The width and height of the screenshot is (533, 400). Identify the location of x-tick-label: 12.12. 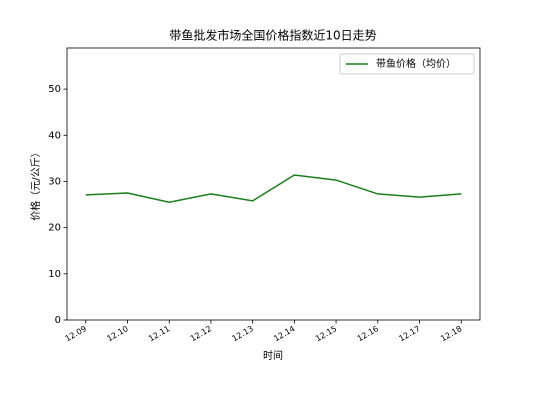
(201, 333).